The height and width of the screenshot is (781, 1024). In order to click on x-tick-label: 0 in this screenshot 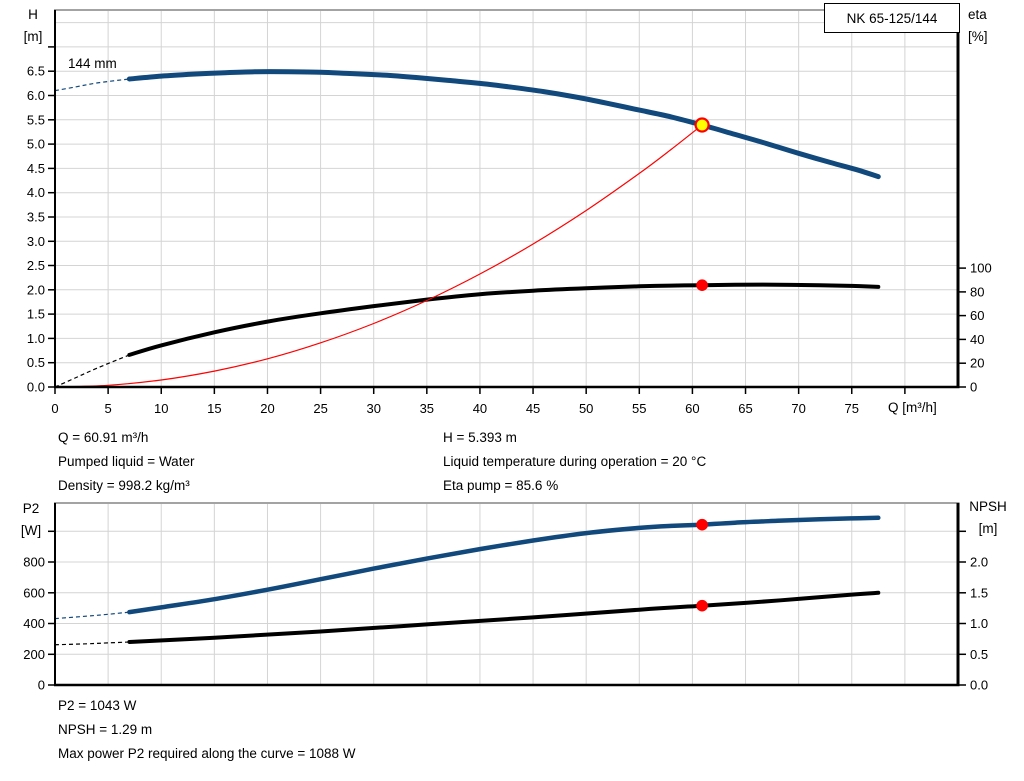, I will do `click(54, 408)`.